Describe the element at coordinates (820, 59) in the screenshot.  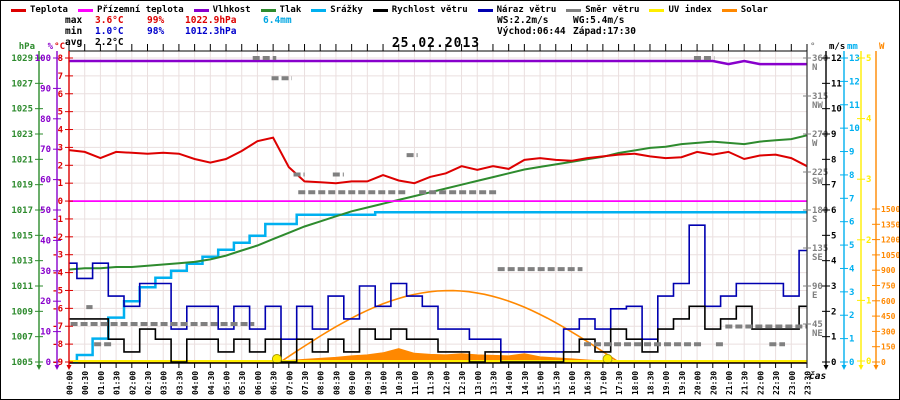
I see `axis-deg-tick-label: 360` at that location.